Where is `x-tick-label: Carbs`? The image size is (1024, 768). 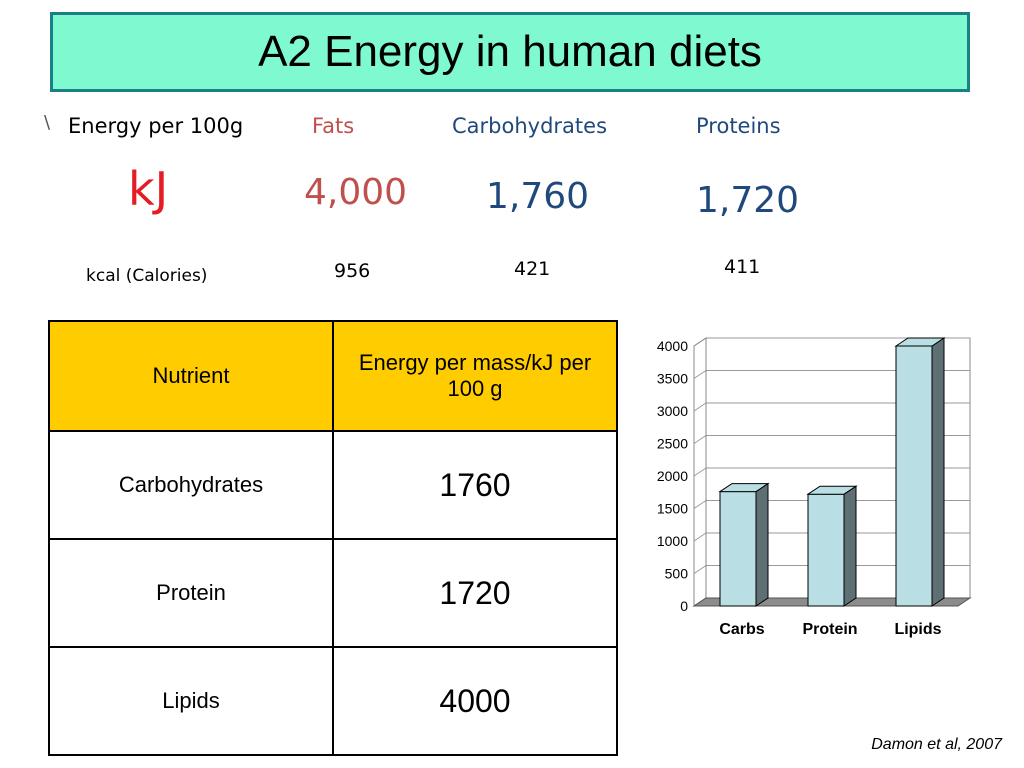 x-tick-label: Carbs is located at coordinates (741, 629).